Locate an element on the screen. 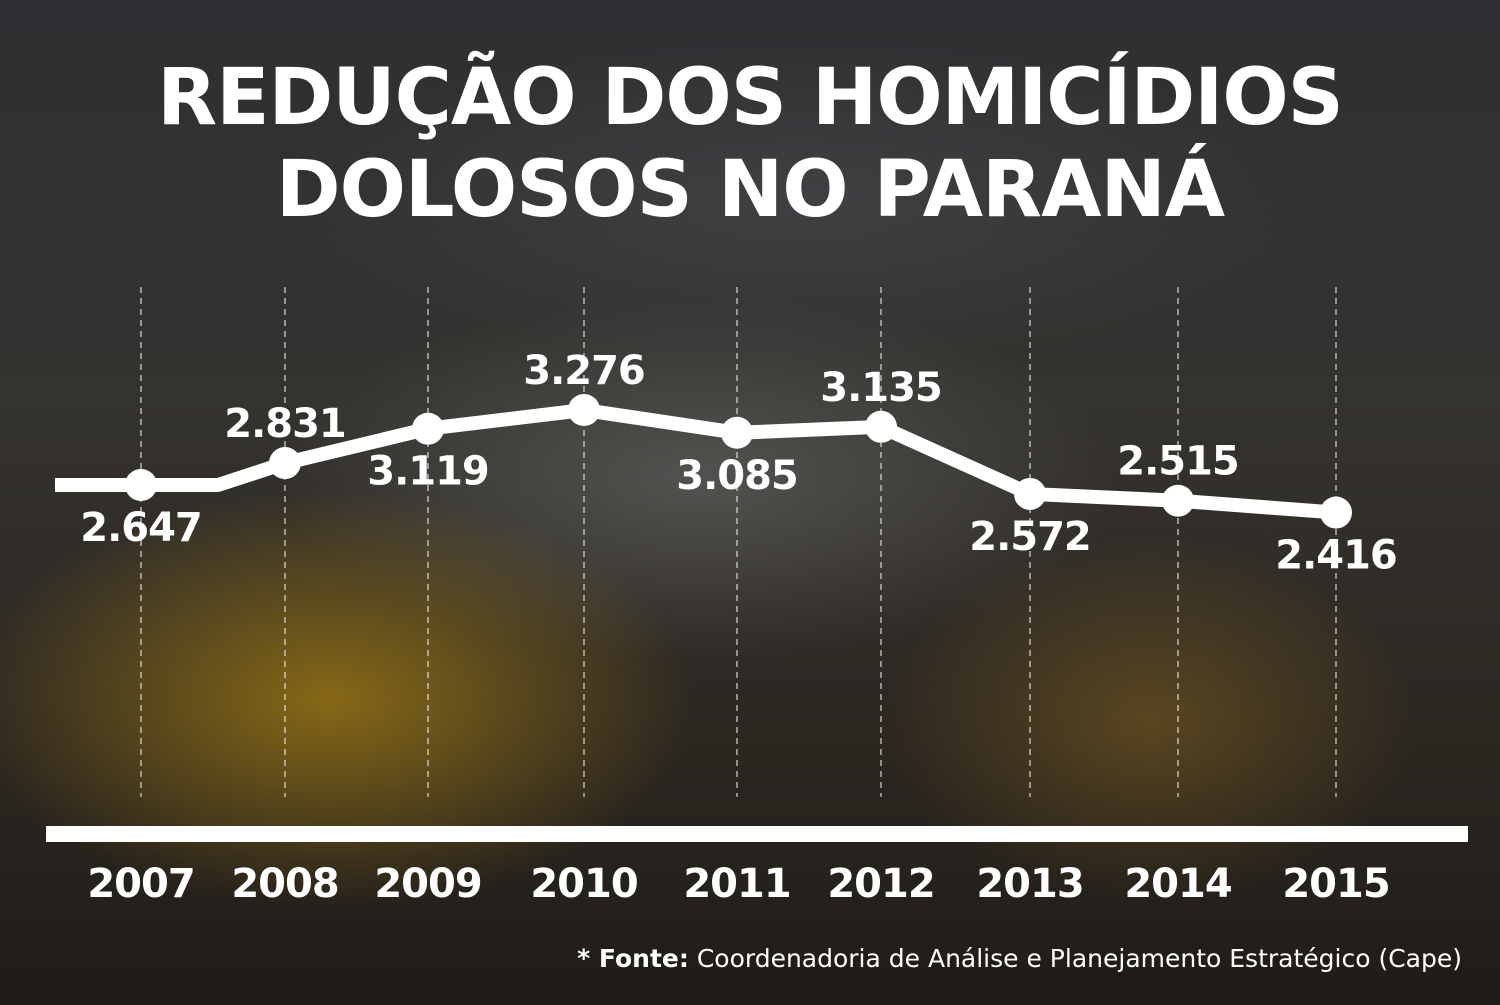 The image size is (1500, 1005). x-tick-label-2011: 2011 is located at coordinates (736, 884).